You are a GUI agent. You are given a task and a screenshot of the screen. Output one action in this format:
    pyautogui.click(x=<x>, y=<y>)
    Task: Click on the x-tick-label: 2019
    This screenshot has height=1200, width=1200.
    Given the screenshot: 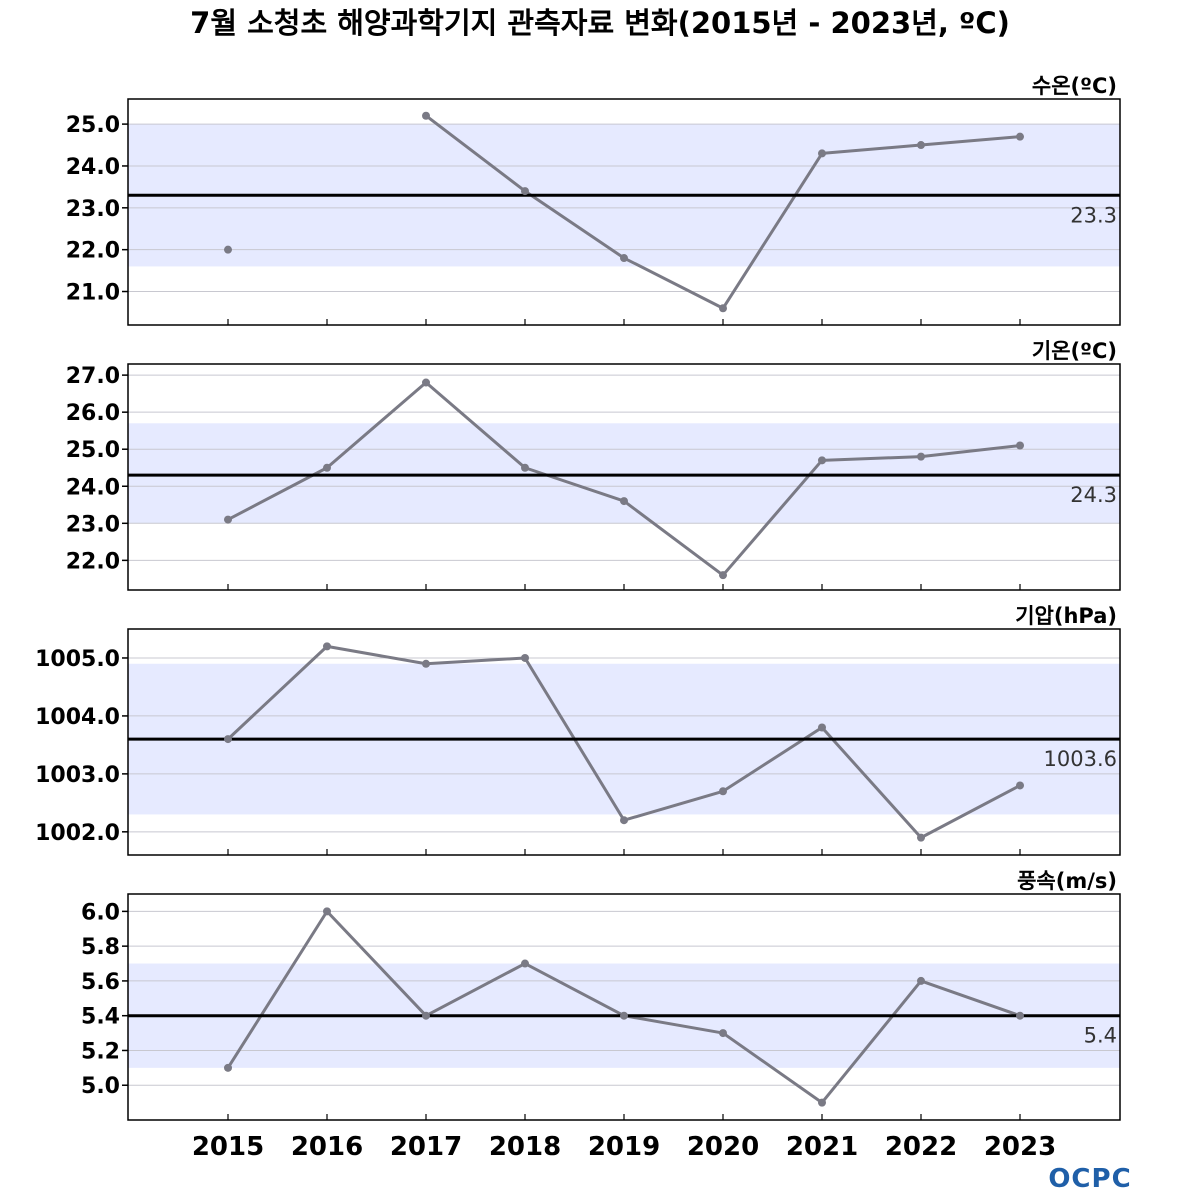 What is the action you would take?
    pyautogui.click(x=624, y=1147)
    